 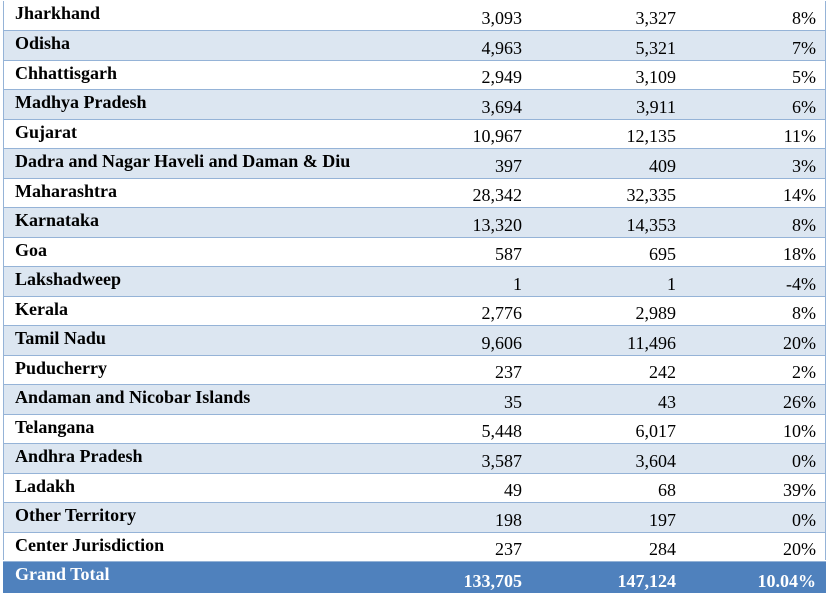 I want to click on state-name-cell: Karnataka, so click(x=193, y=222).